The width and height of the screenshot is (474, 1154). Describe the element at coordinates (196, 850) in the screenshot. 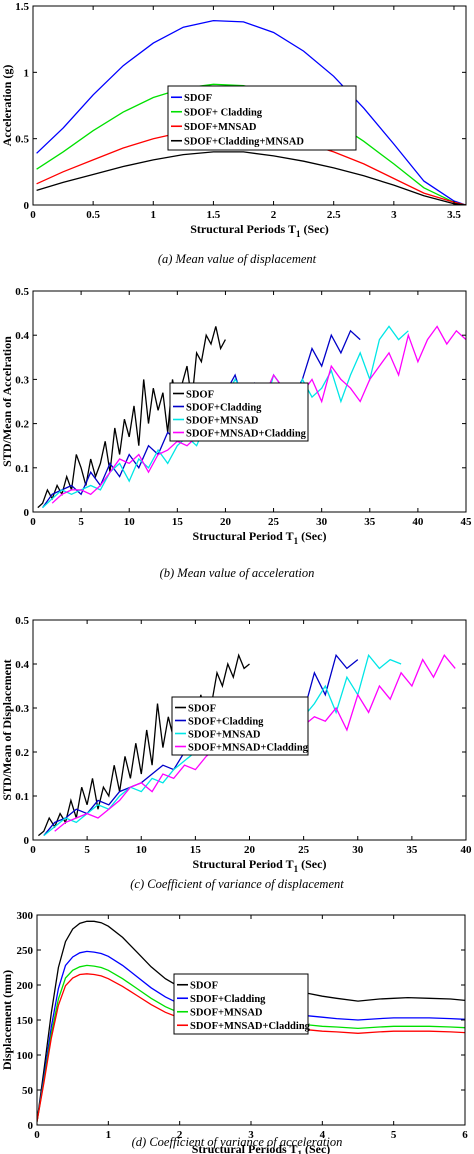

I see `x-tick-label-c-3: 15` at that location.